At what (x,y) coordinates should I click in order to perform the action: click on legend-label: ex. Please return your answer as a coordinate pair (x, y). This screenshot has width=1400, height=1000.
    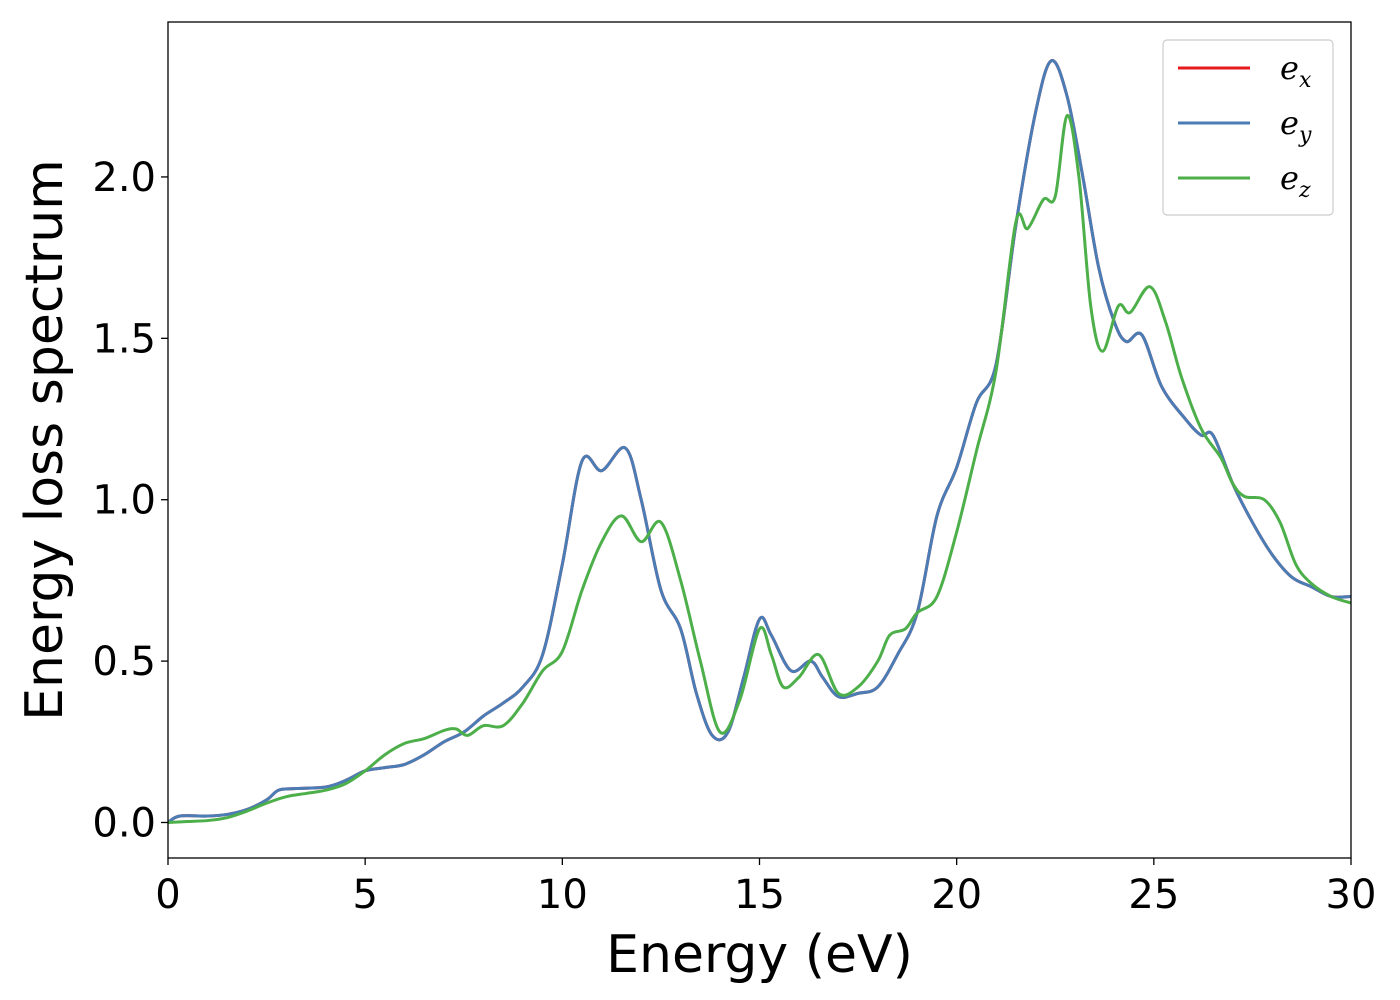
    Looking at the image, I should click on (1296, 71).